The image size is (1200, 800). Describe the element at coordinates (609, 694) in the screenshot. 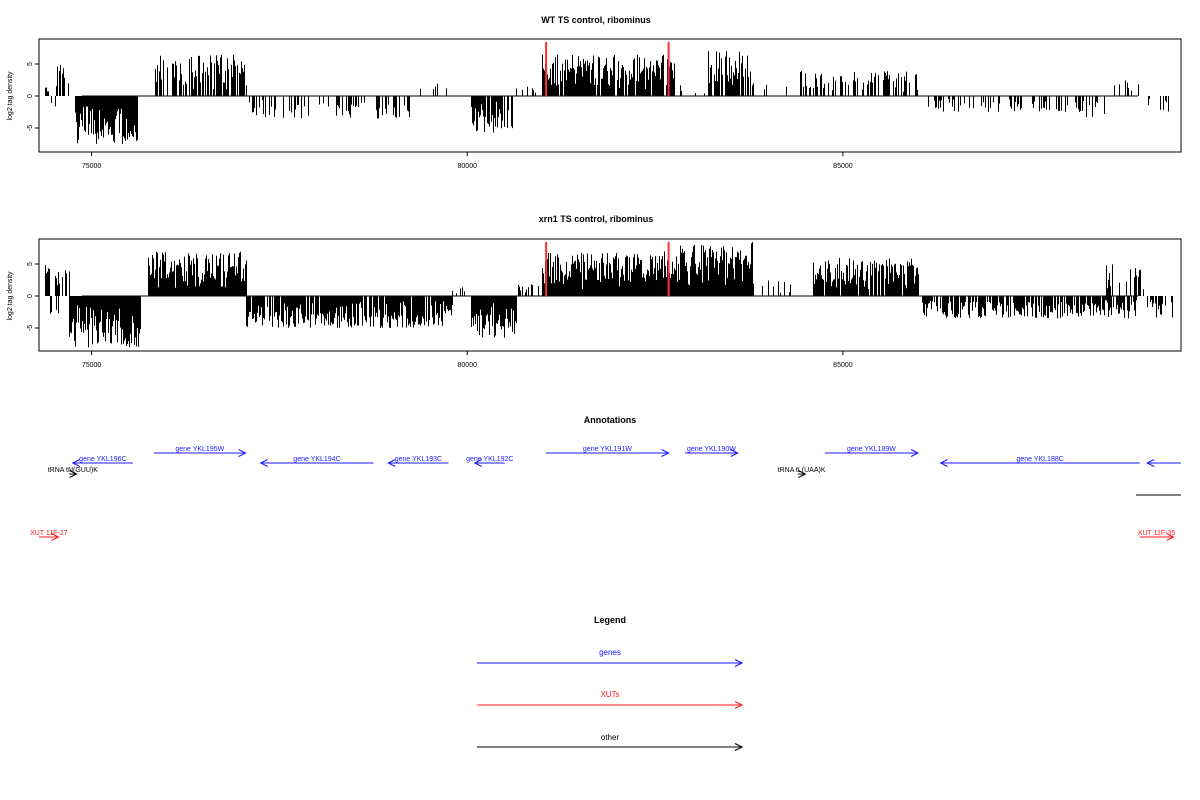

I see `legend-label: XUTs` at that location.